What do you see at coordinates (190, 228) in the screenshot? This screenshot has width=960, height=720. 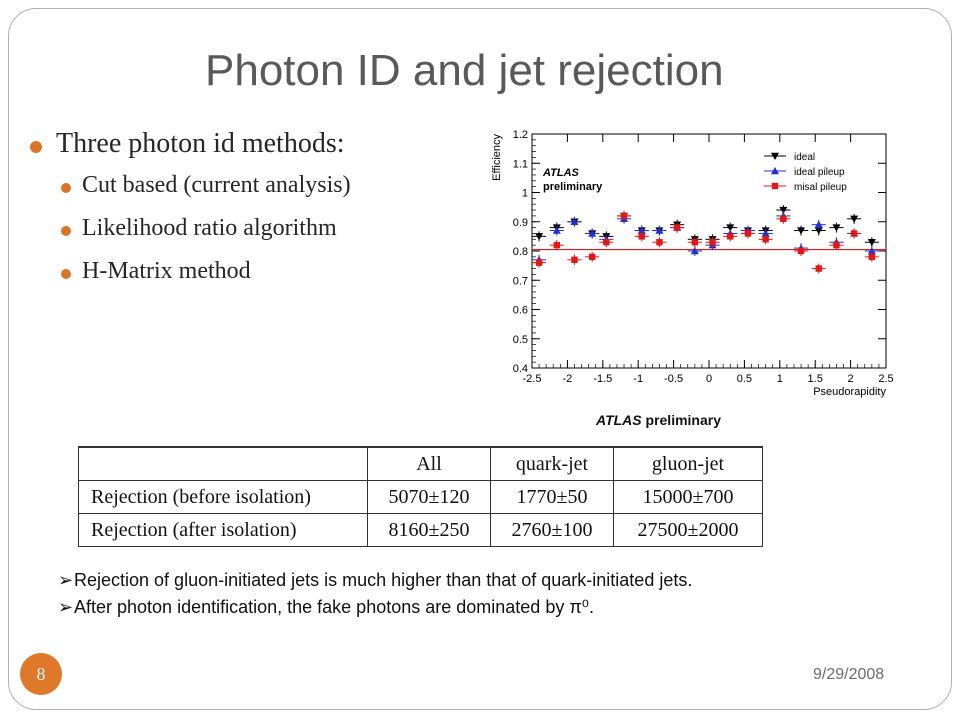 I see `sub-bullet-likelihood: Likelihood ratio algorithm` at bounding box center [190, 228].